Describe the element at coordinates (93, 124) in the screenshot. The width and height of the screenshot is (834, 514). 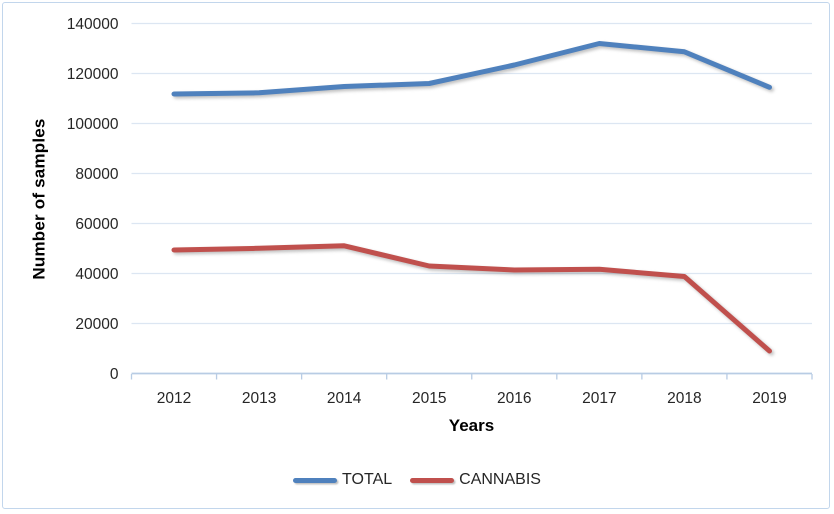
I see `y-tick-label: 100000` at that location.